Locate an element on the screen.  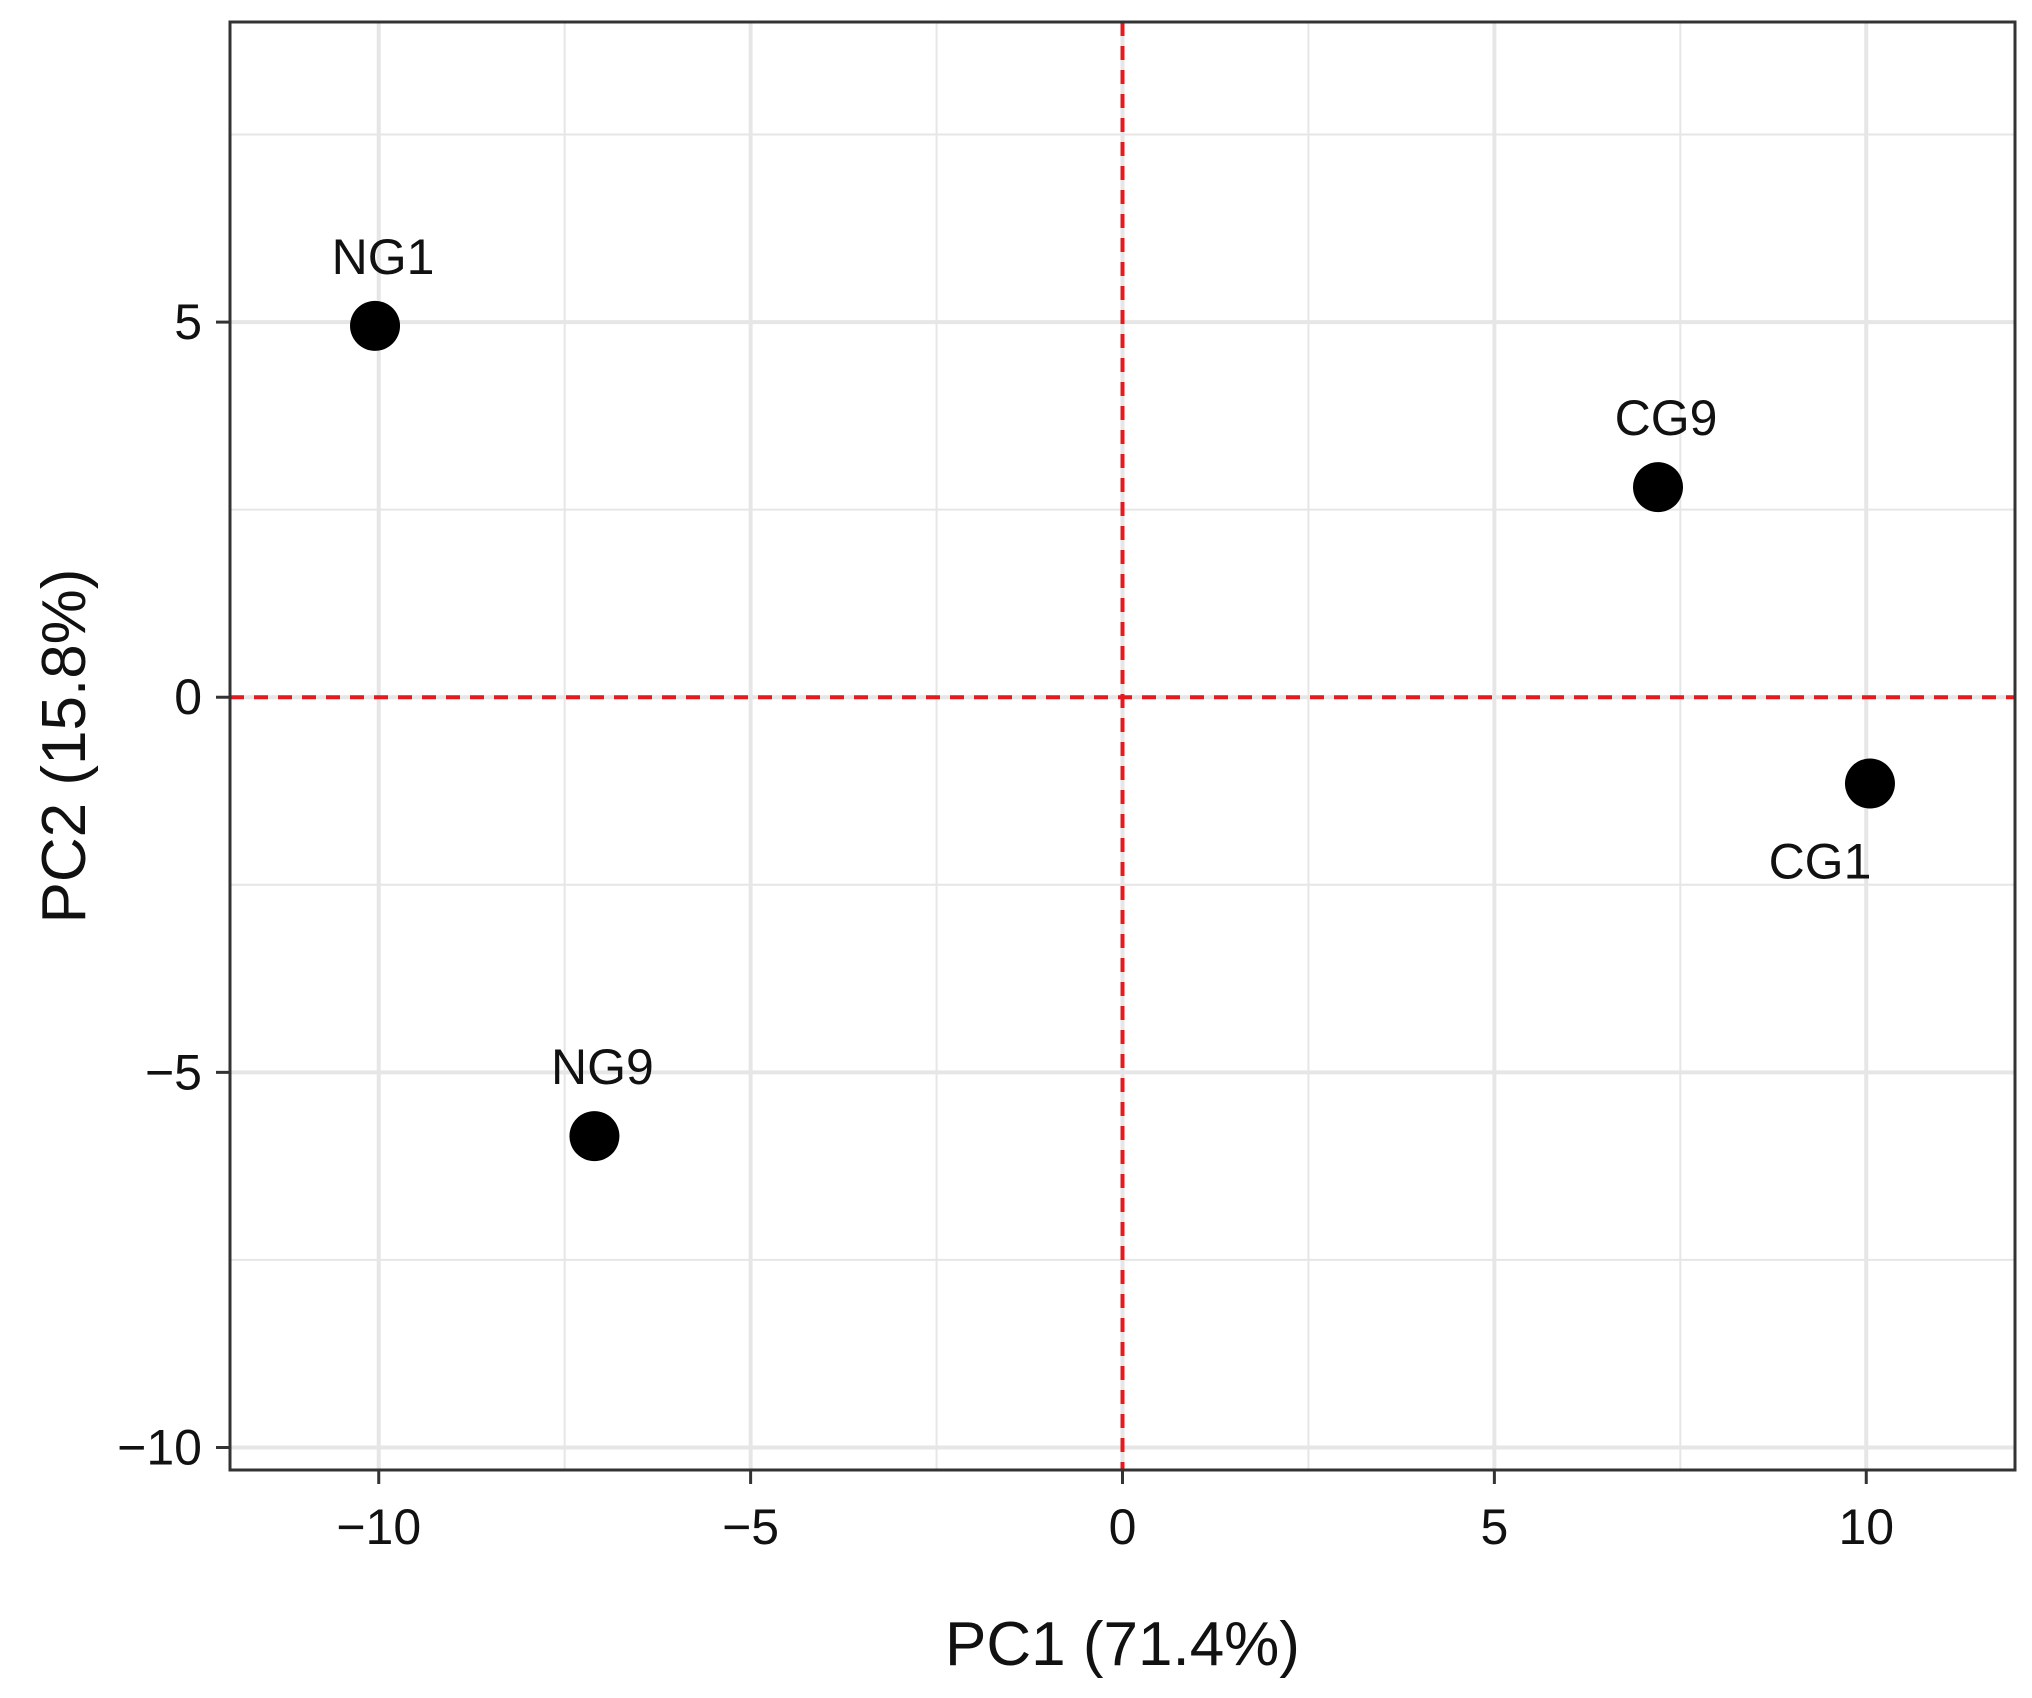
y-tick-label: −10 is located at coordinates (159, 1447).